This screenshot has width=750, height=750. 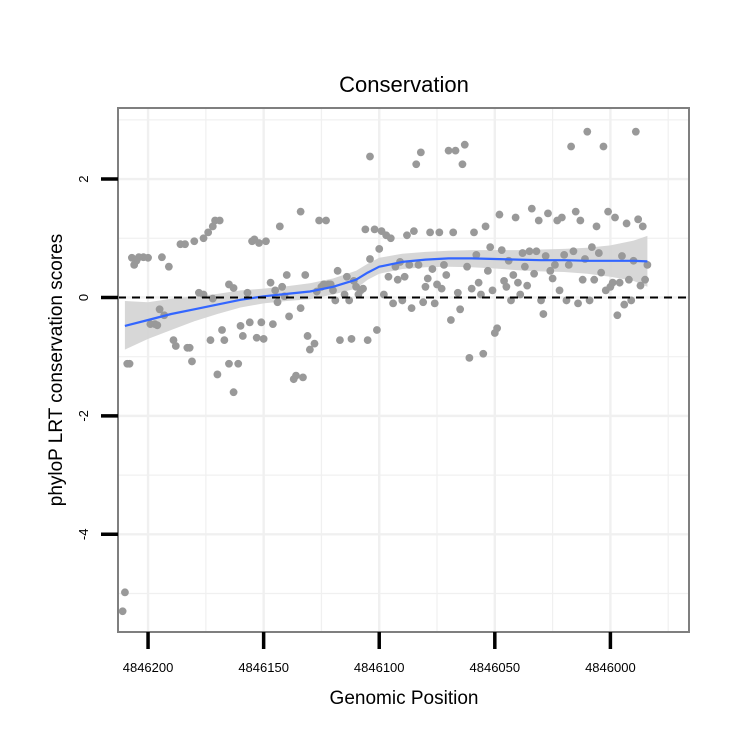 I want to click on x-tick-label: 4846100, so click(x=379, y=667).